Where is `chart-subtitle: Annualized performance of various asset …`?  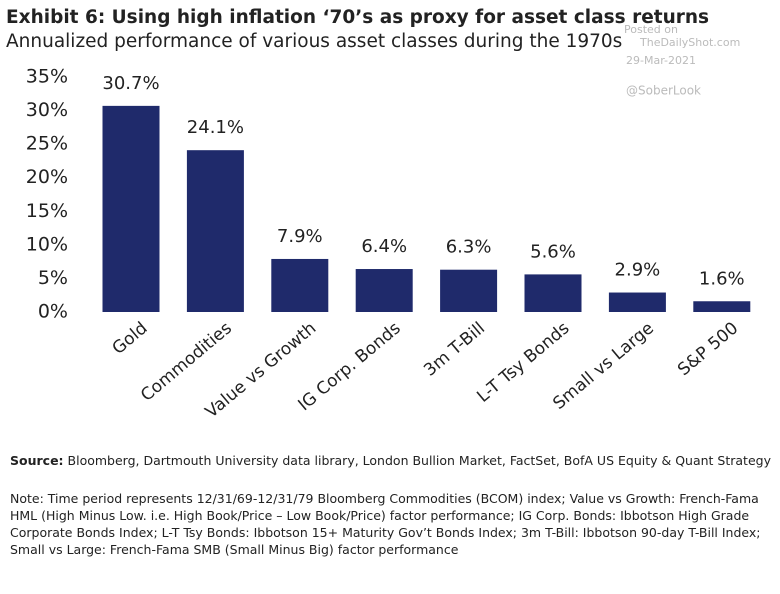
chart-subtitle: Annualized performance of various asset … is located at coordinates (314, 41).